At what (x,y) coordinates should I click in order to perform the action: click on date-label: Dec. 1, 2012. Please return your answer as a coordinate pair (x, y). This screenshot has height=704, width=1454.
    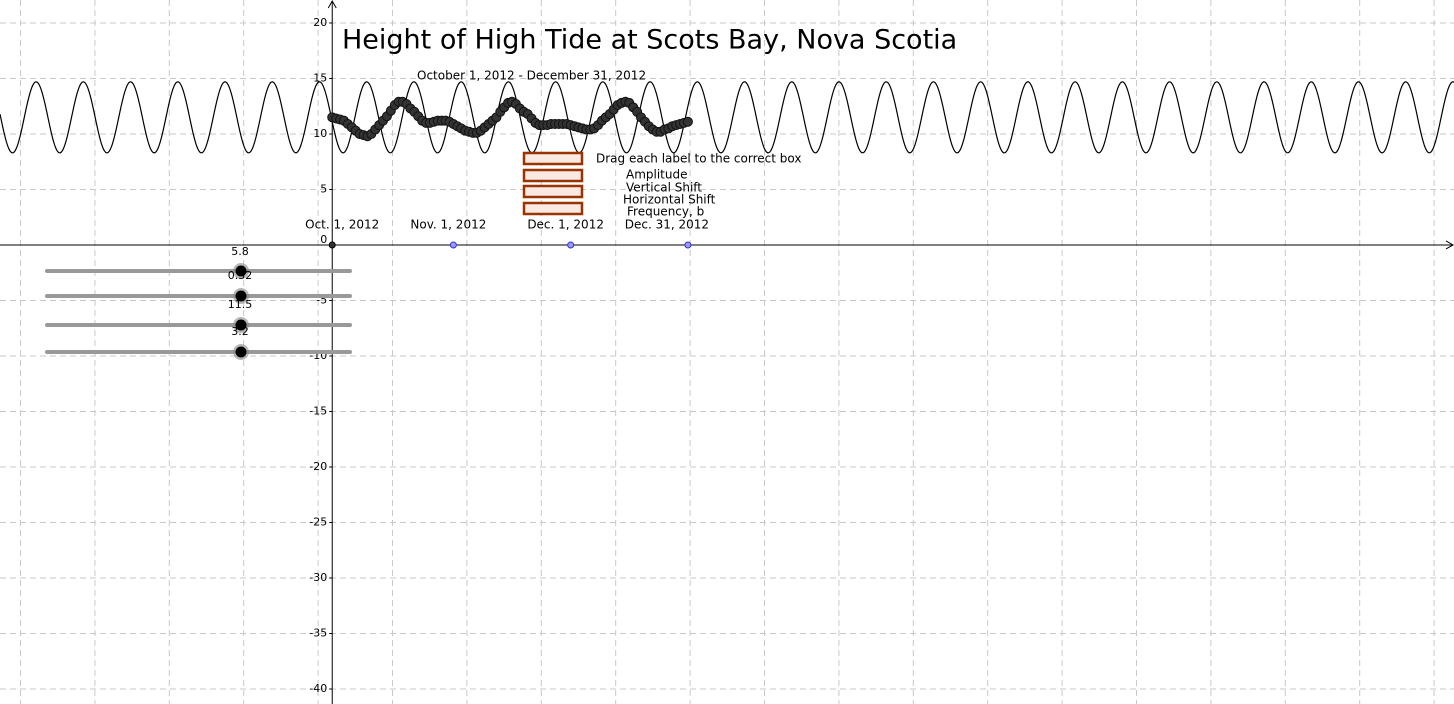
    Looking at the image, I should click on (565, 225).